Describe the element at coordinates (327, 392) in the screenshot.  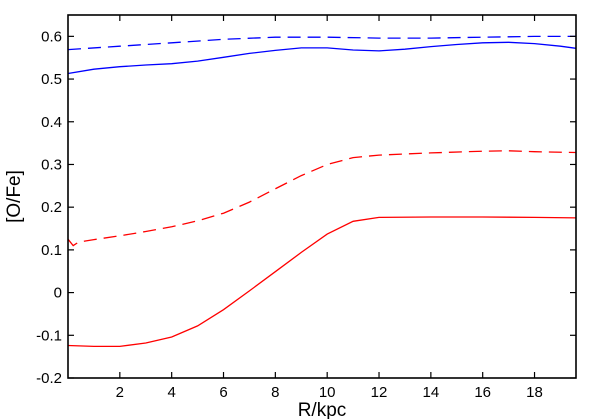
I see `x-tick-label: 10` at that location.